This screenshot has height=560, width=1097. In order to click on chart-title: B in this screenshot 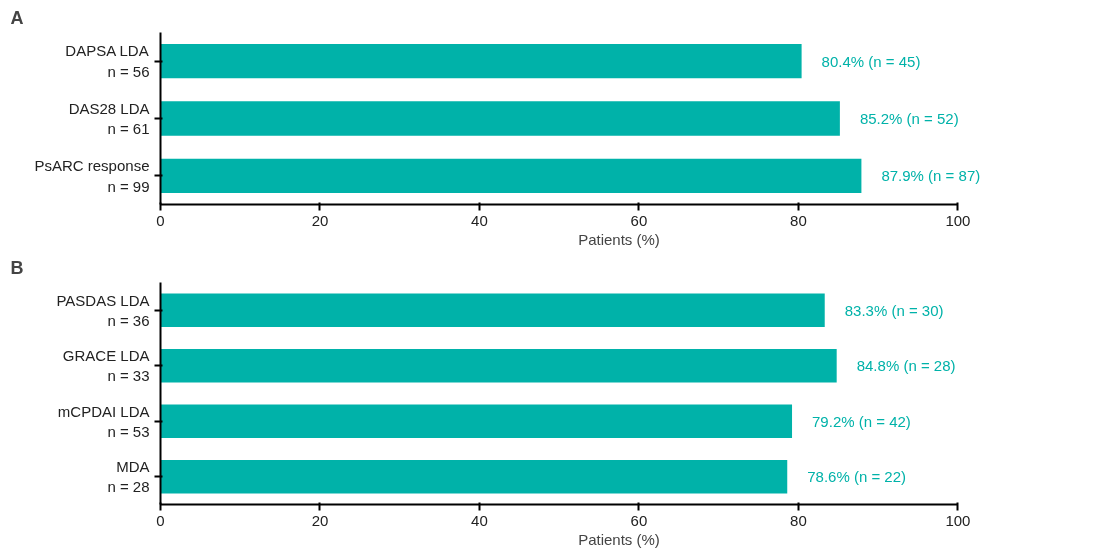, I will do `click(17, 267)`.